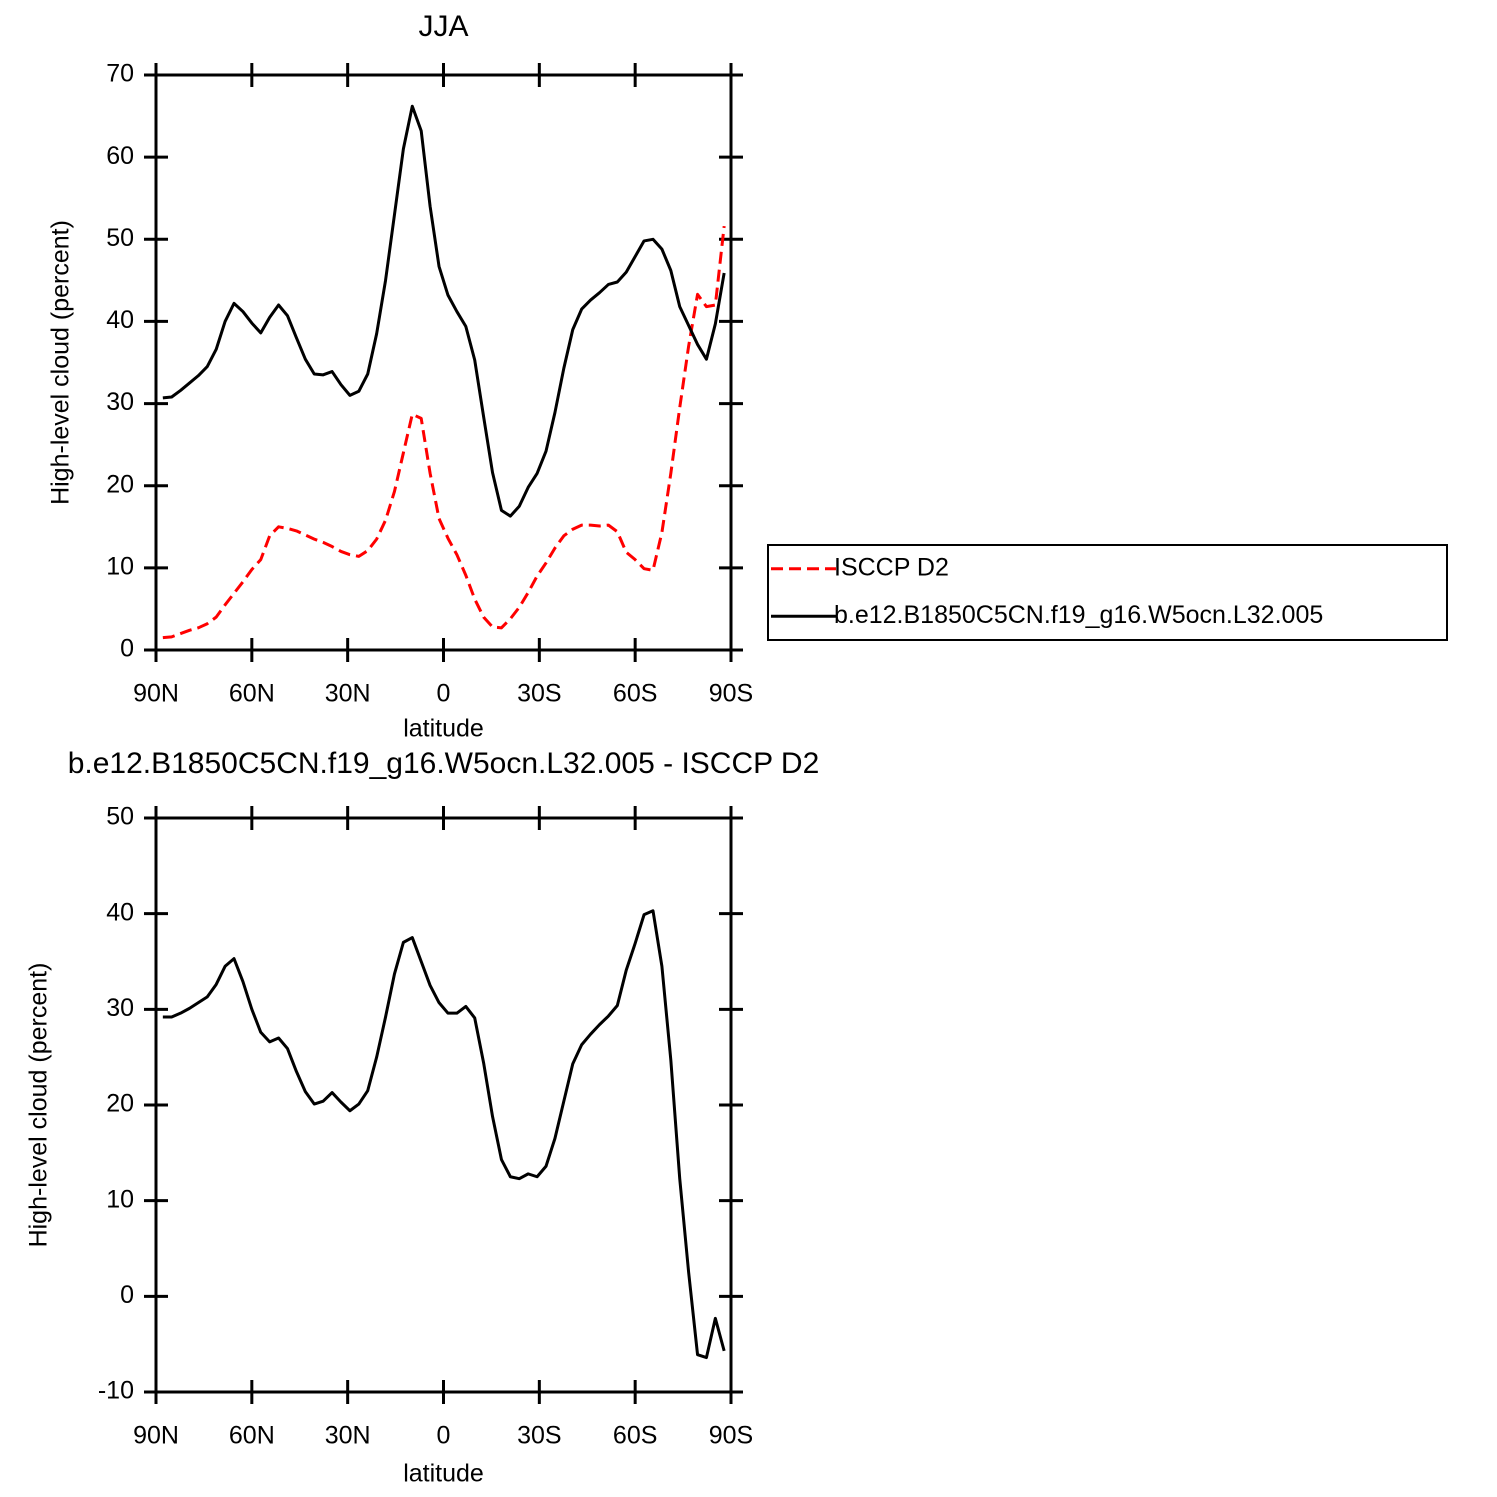  I want to click on legend-label: b.e12.B1850C5CN.f19_g16.W5ocn.L32.005, so click(1078, 615).